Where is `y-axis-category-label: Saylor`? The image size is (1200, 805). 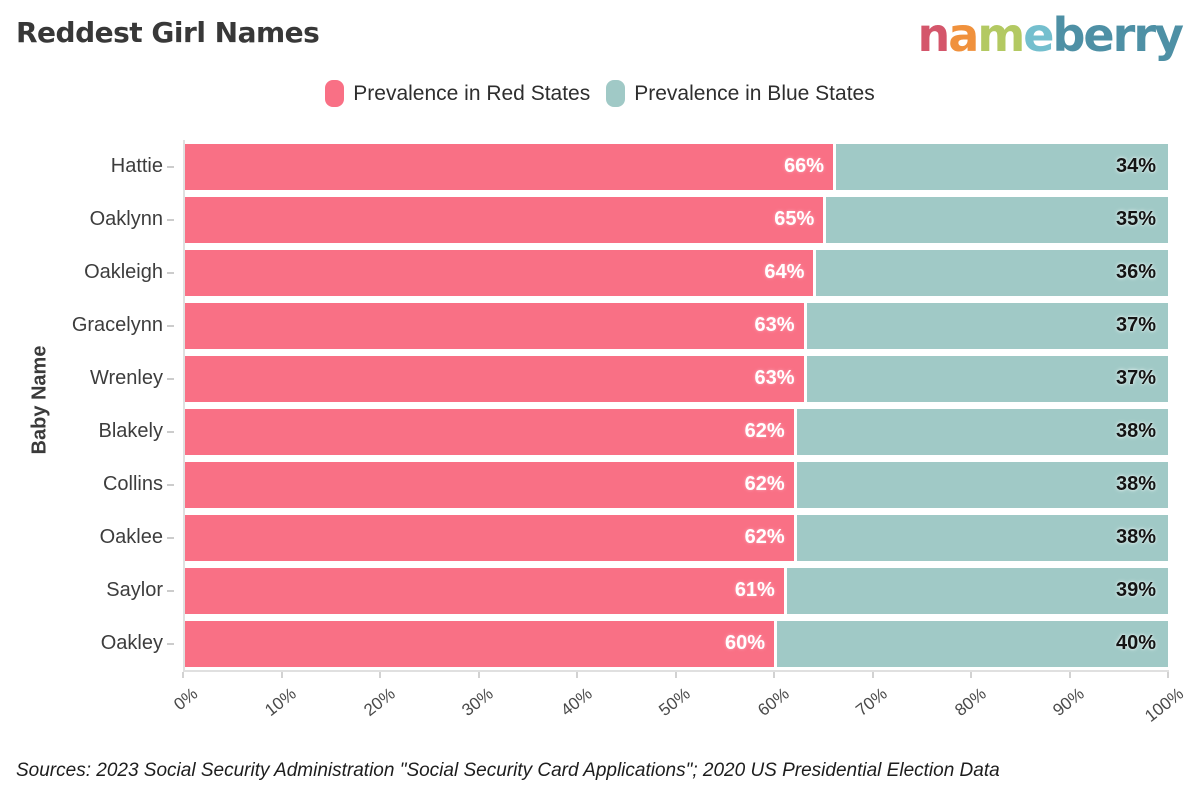
y-axis-category-label: Saylor is located at coordinates (134, 590).